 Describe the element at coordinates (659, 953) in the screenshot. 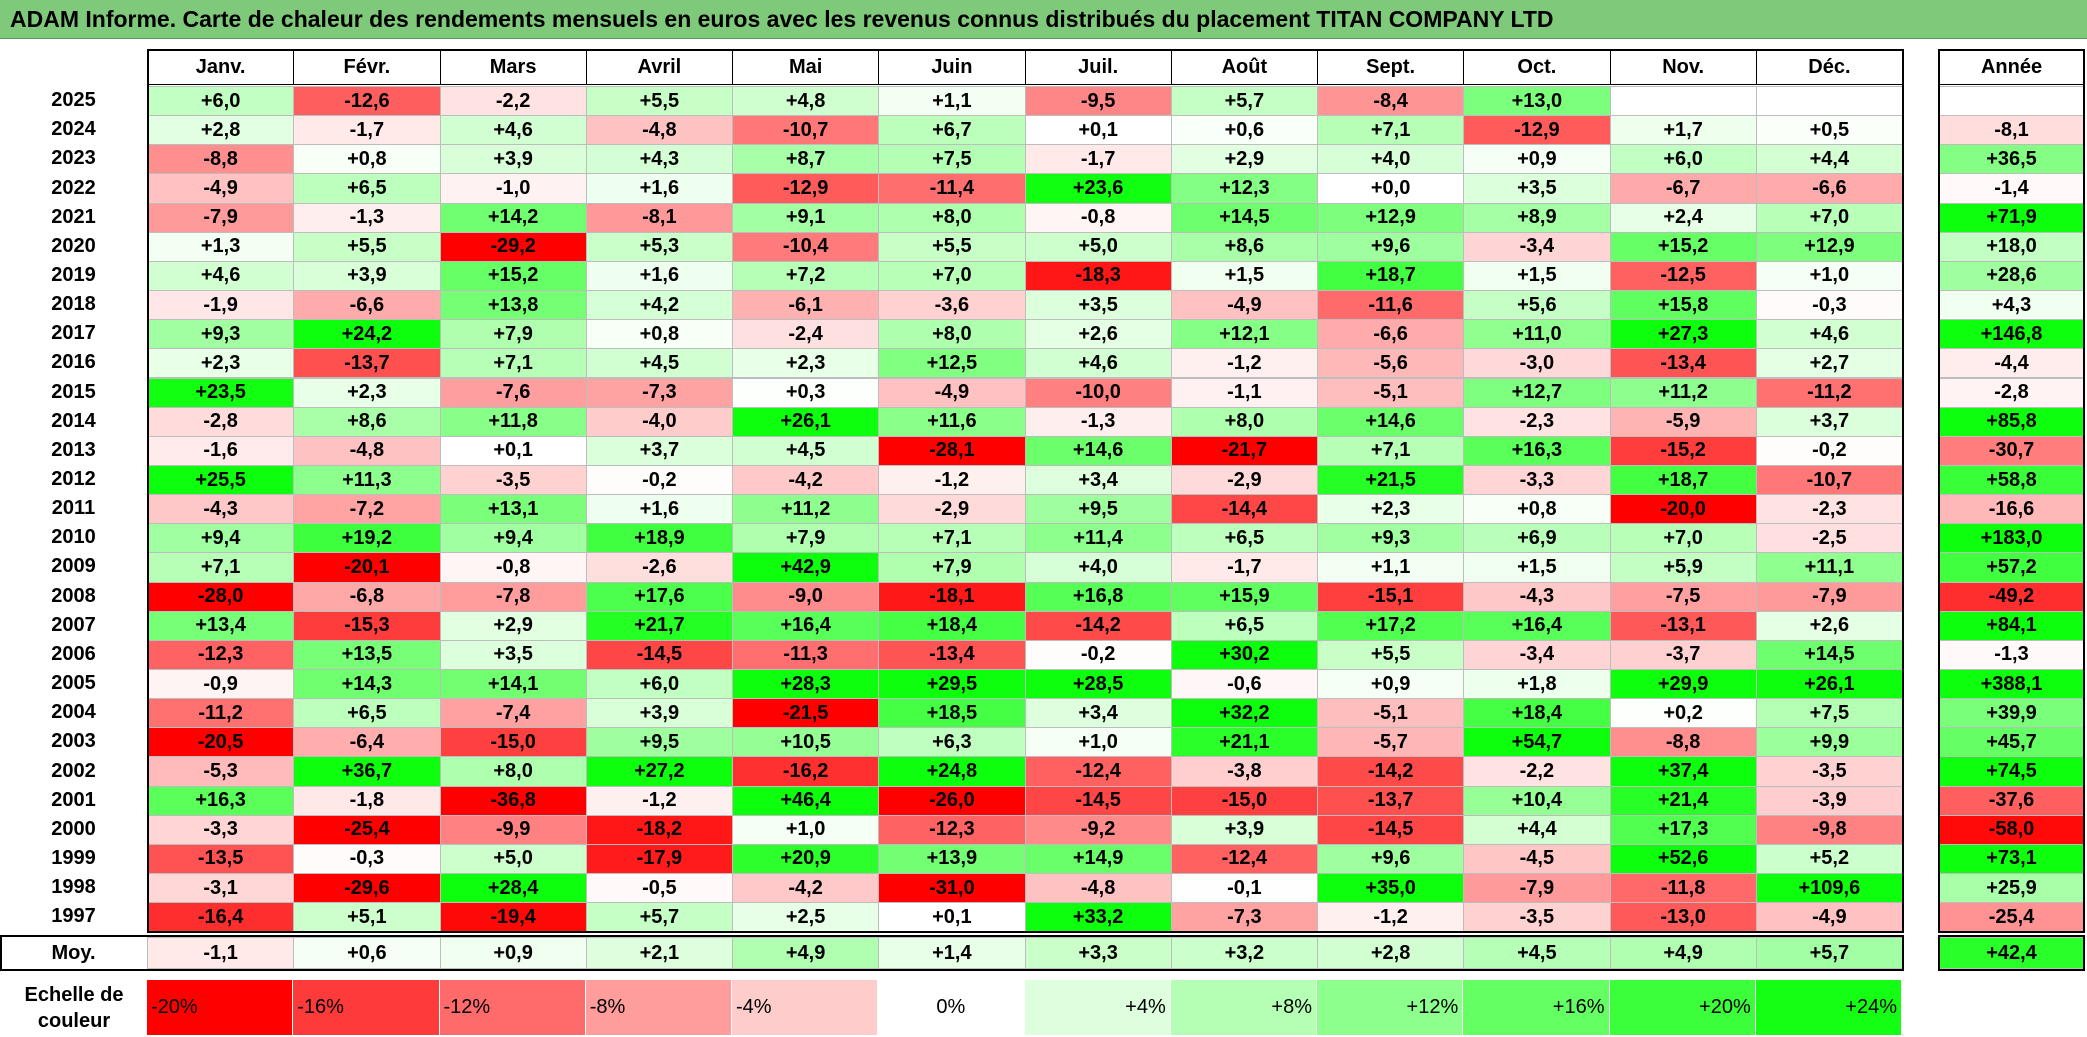

I see `average-cell: +2,1` at that location.